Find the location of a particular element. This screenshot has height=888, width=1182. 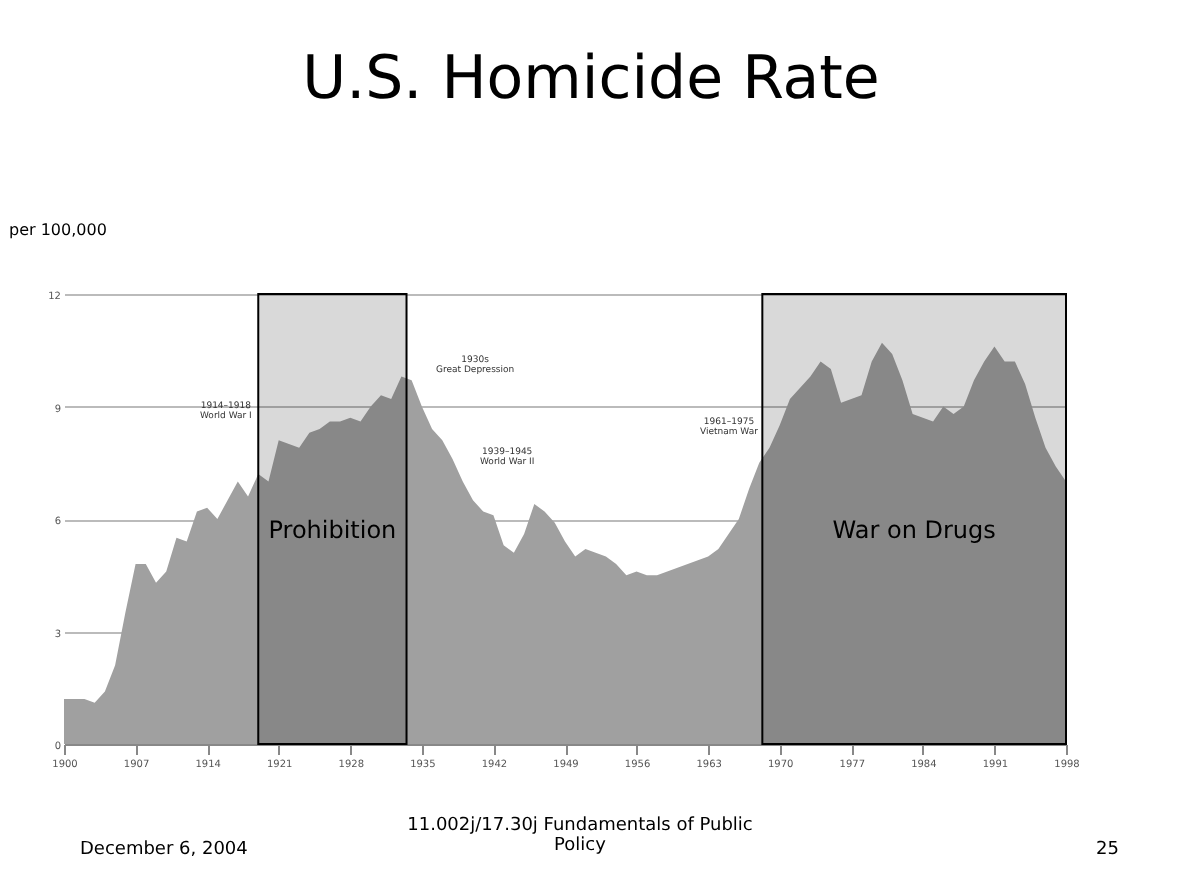

y-axis-title: per 100,000 is located at coordinates (58, 230).